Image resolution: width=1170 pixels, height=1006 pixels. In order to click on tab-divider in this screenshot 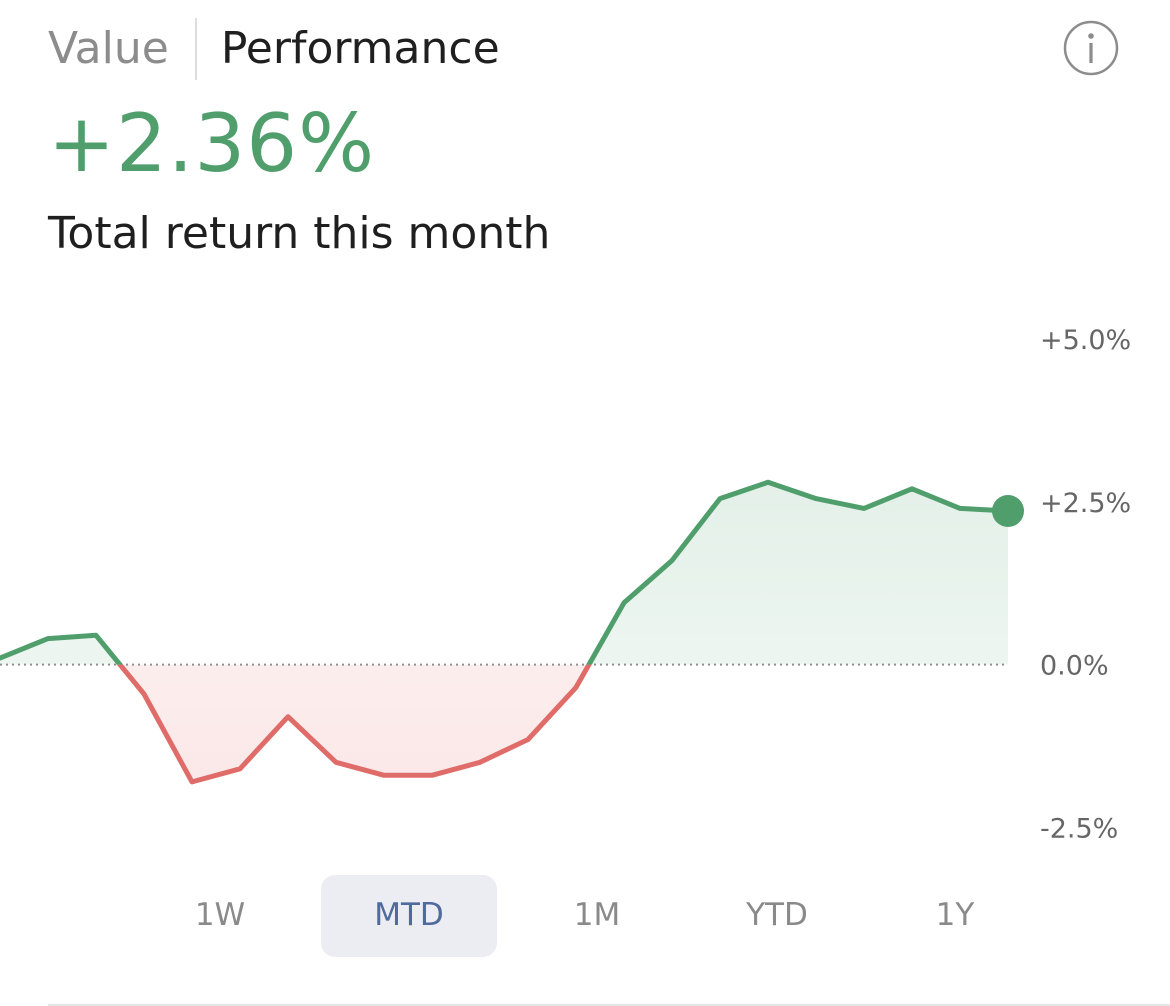, I will do `click(195, 49)`.